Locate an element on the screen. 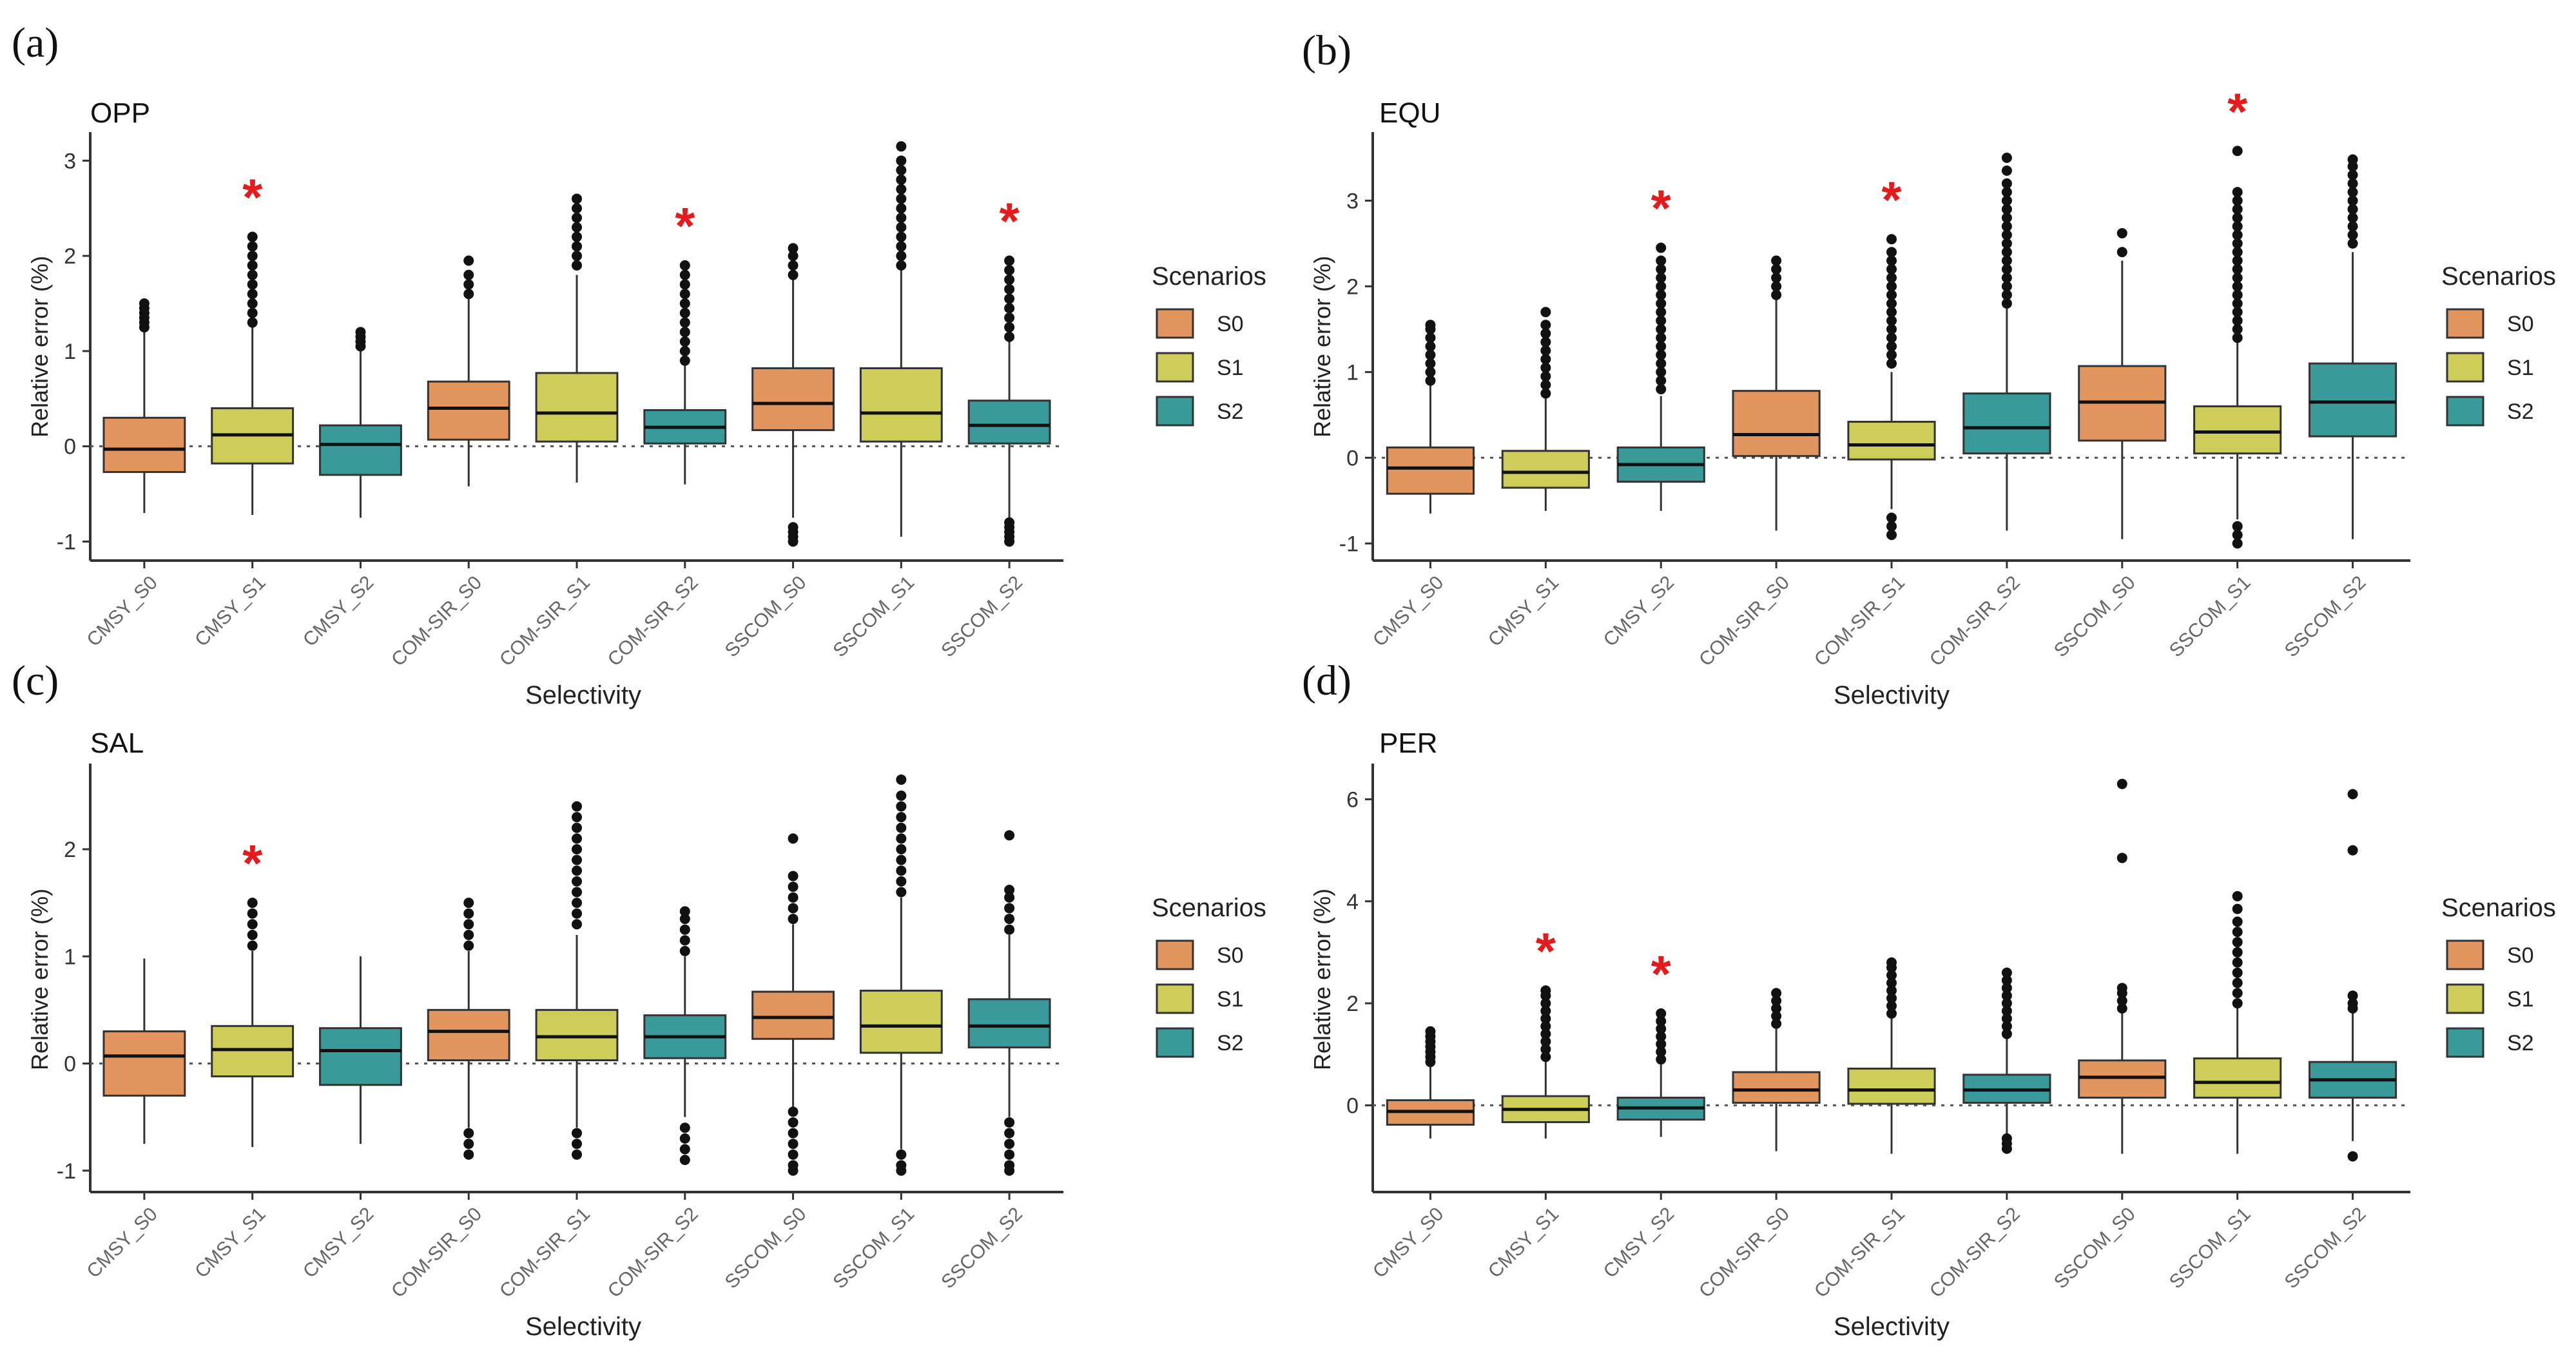 This screenshot has width=2576, height=1357. x-tick-label: SSCOM_S1 is located at coordinates (873, 617).